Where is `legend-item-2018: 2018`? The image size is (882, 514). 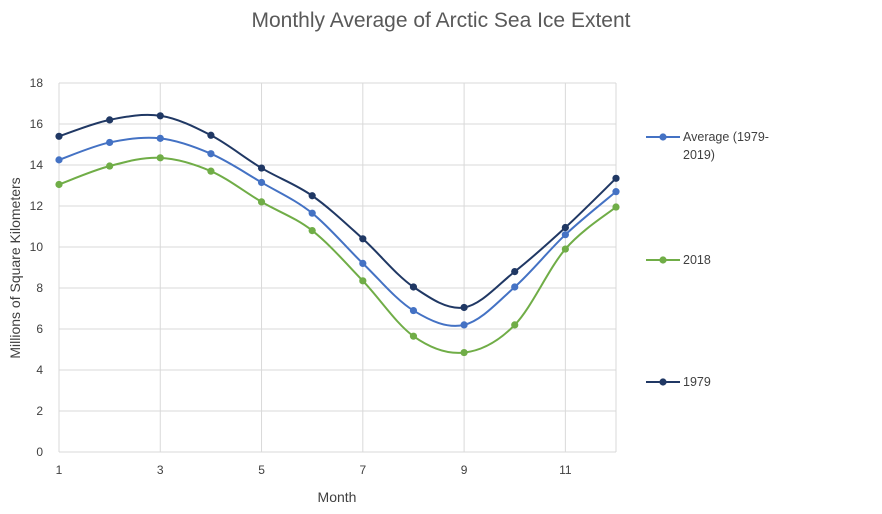 legend-item-2018: 2018 is located at coordinates (678, 260).